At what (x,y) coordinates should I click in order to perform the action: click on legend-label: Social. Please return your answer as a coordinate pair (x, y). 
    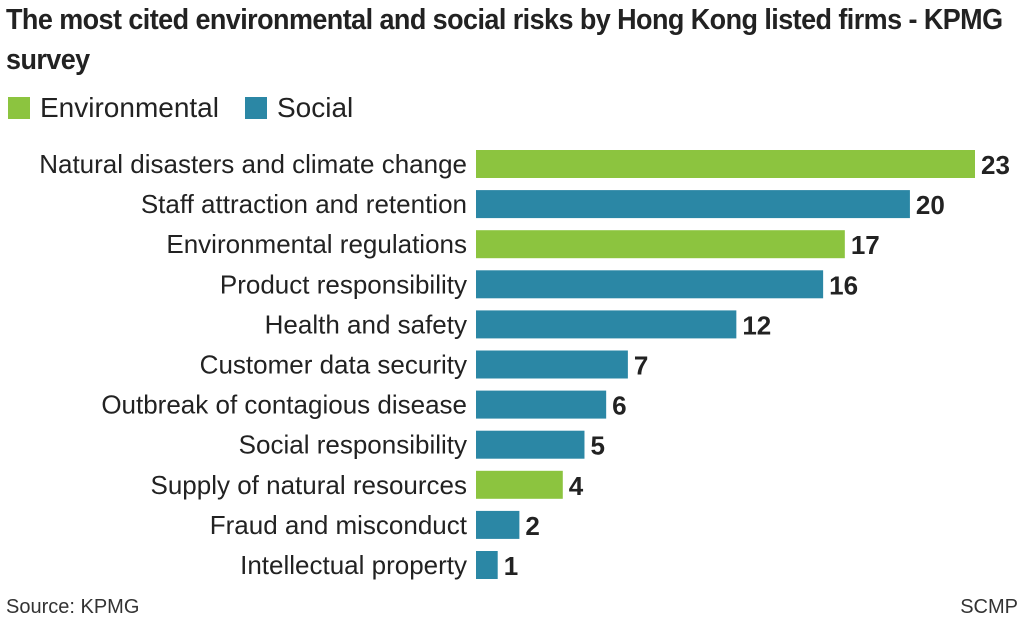
    Looking at the image, I should click on (315, 107).